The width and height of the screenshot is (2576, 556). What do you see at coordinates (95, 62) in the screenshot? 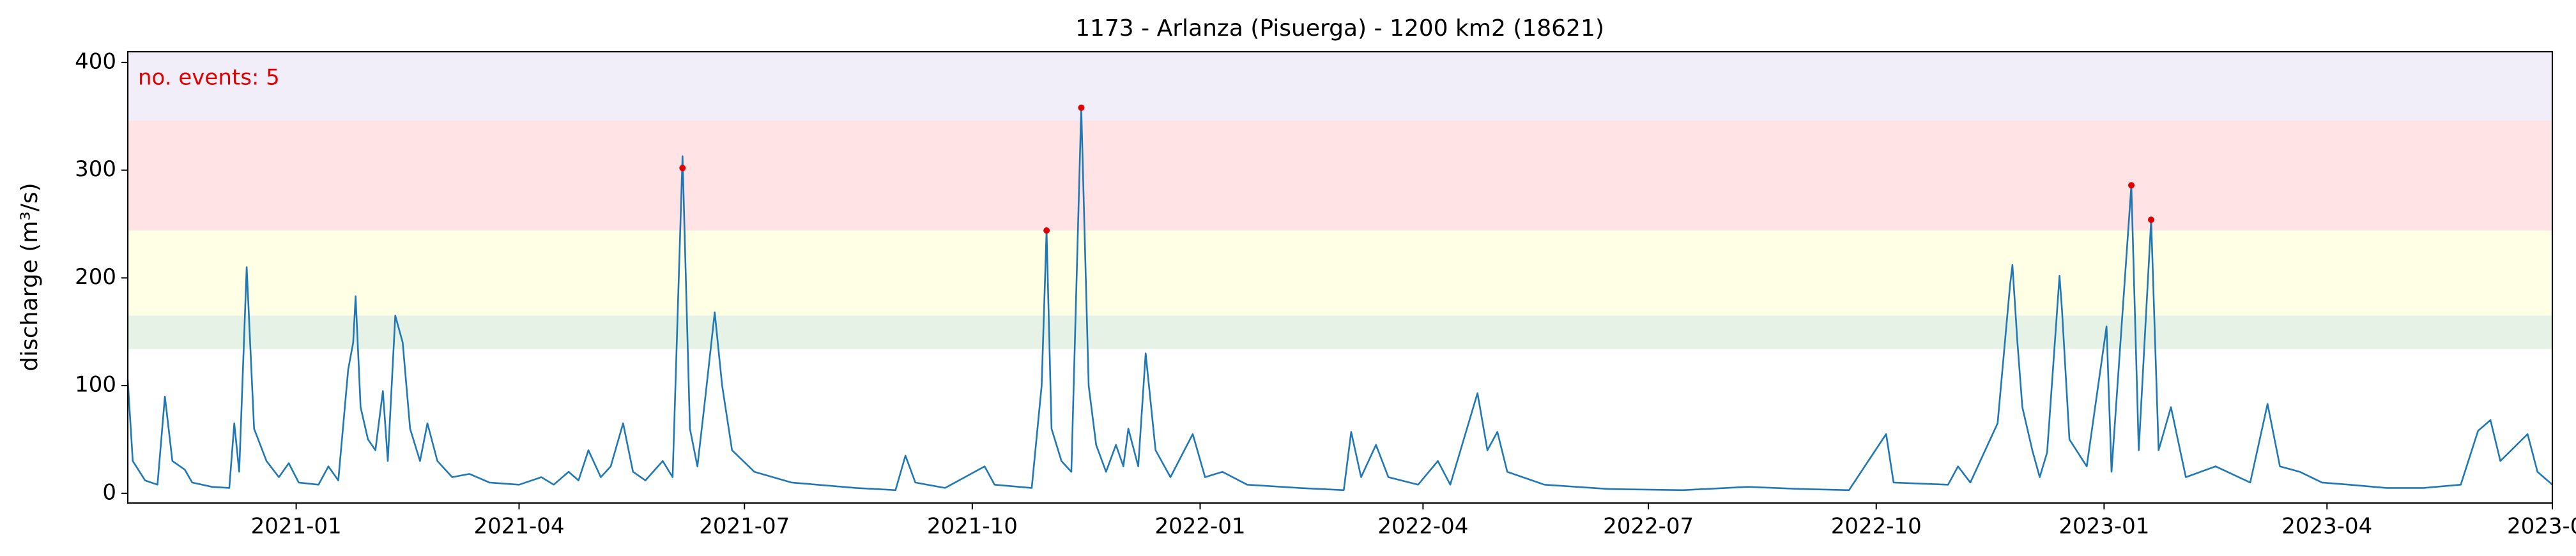
I see `y-tick-label: 400` at bounding box center [95, 62].